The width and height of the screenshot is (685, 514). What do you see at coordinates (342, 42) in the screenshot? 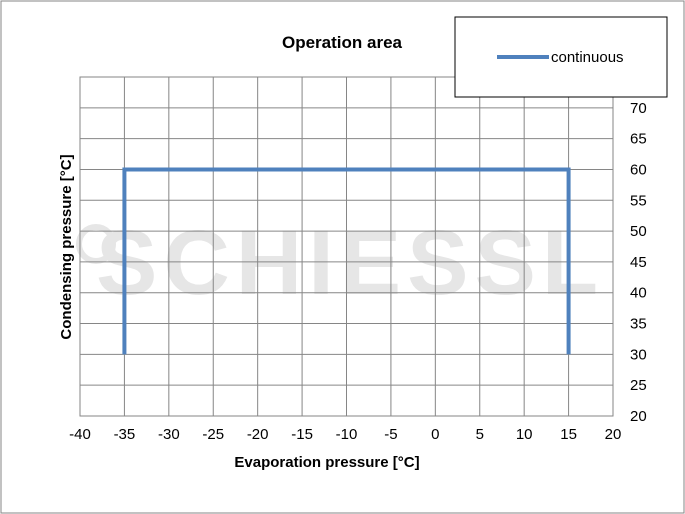
I see `chart-title: Operation area` at bounding box center [342, 42].